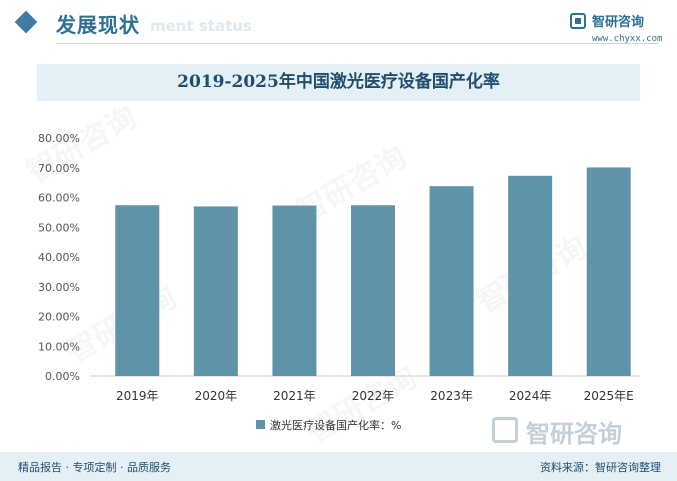  I want to click on legend-label: 激光医疗设备国产化率：%, so click(336, 425).